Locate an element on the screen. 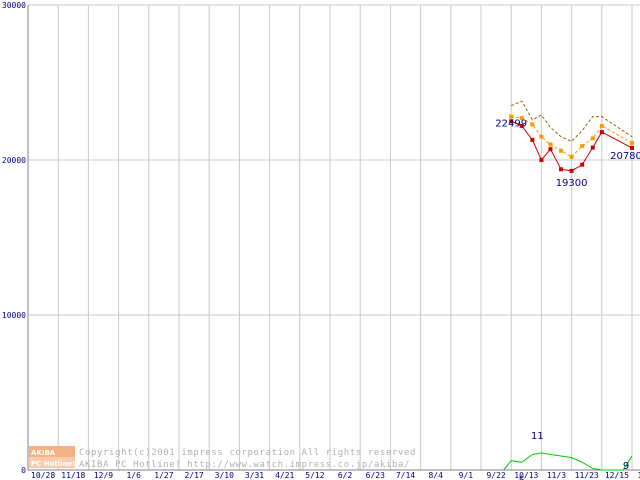 The width and height of the screenshot is (640, 480). y-tick-label: 0 is located at coordinates (23, 470).